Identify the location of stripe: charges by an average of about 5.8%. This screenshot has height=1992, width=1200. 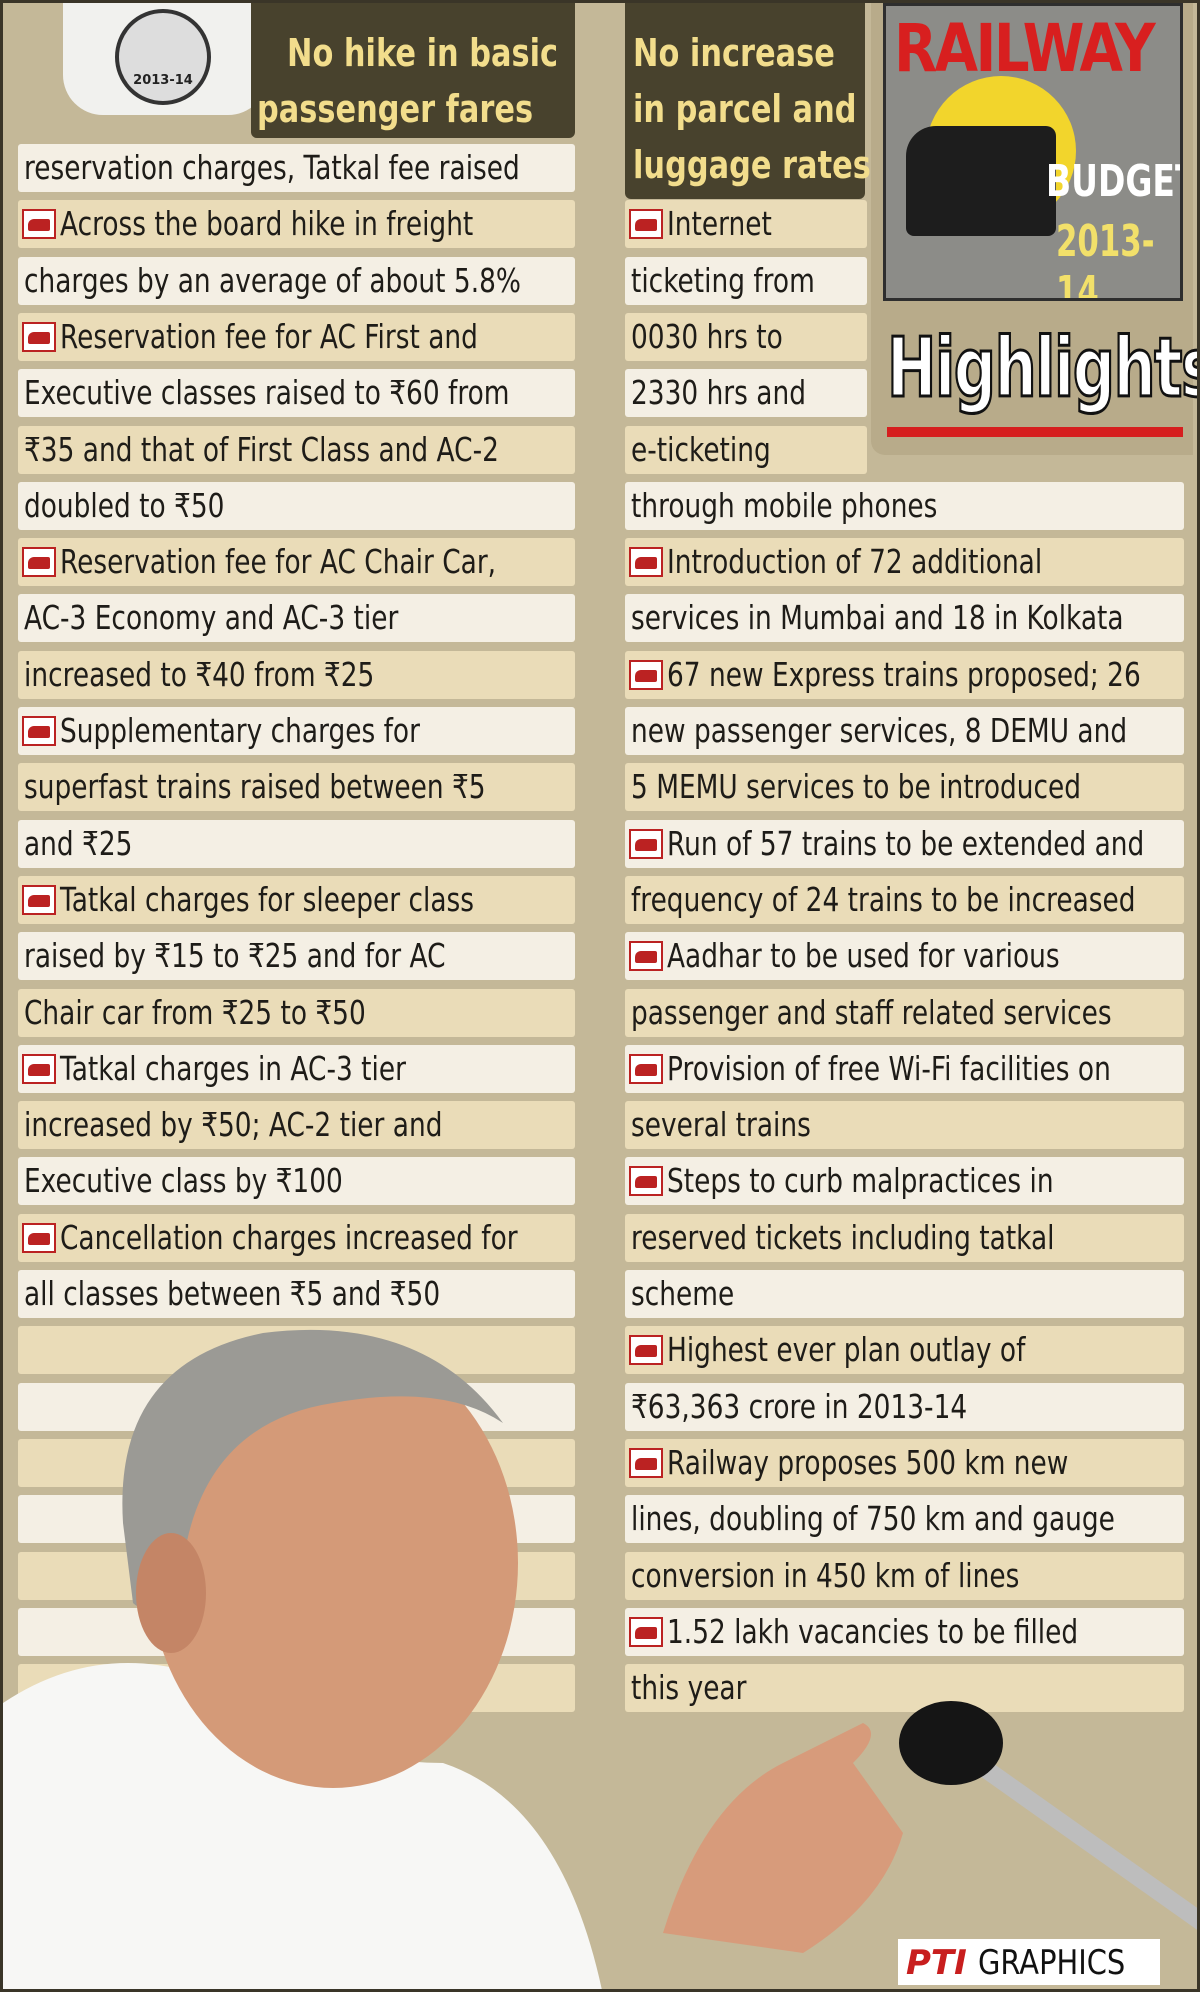
(296, 280).